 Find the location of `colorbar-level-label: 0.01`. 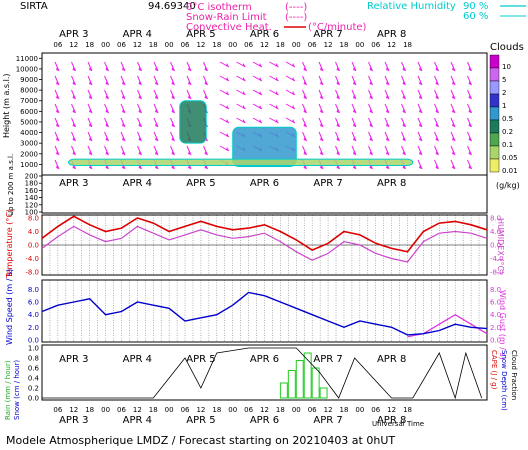

colorbar-level-label: 0.01 is located at coordinates (510, 171).